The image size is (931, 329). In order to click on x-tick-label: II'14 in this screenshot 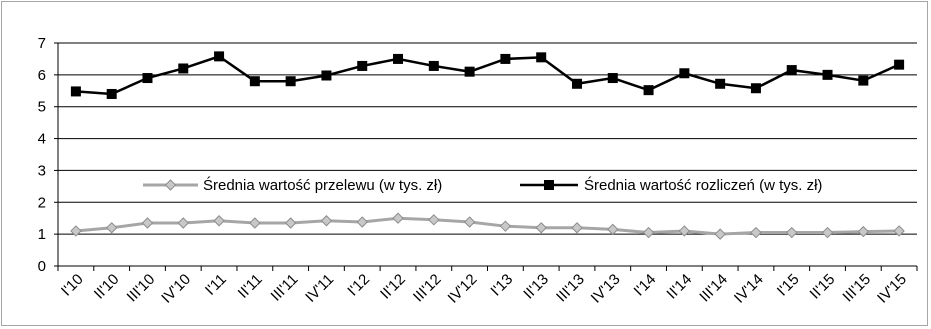, I will do `click(679, 287)`.